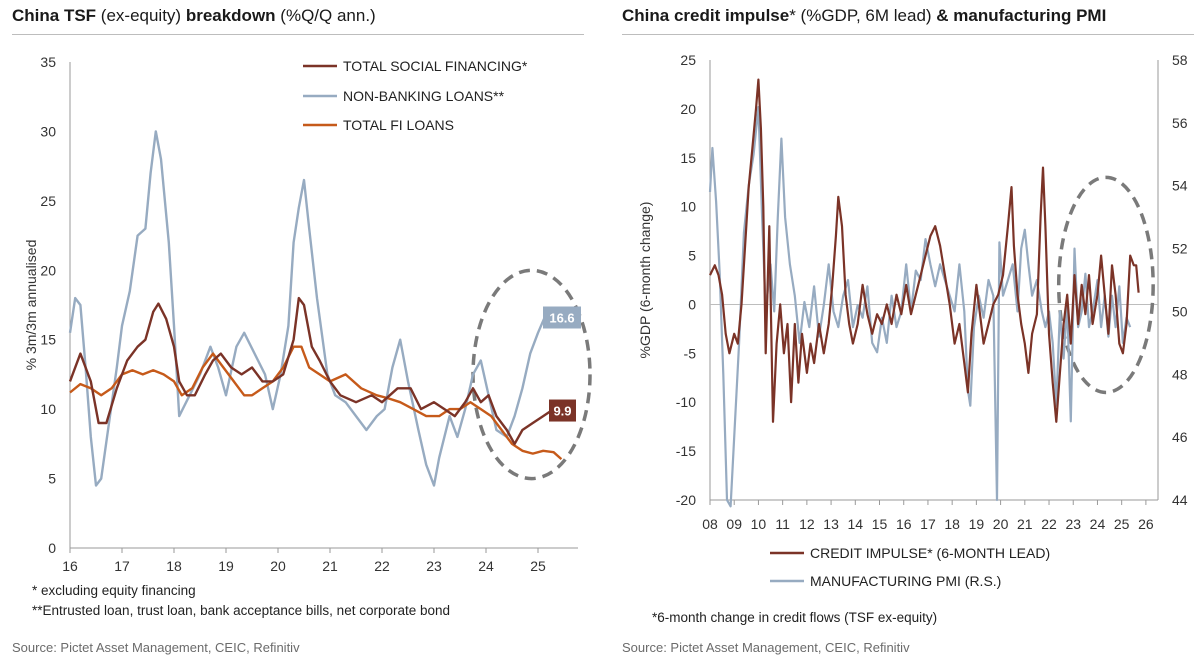 The width and height of the screenshot is (1200, 666). What do you see at coordinates (434, 566) in the screenshot?
I see `left-x-tick-label: 23` at bounding box center [434, 566].